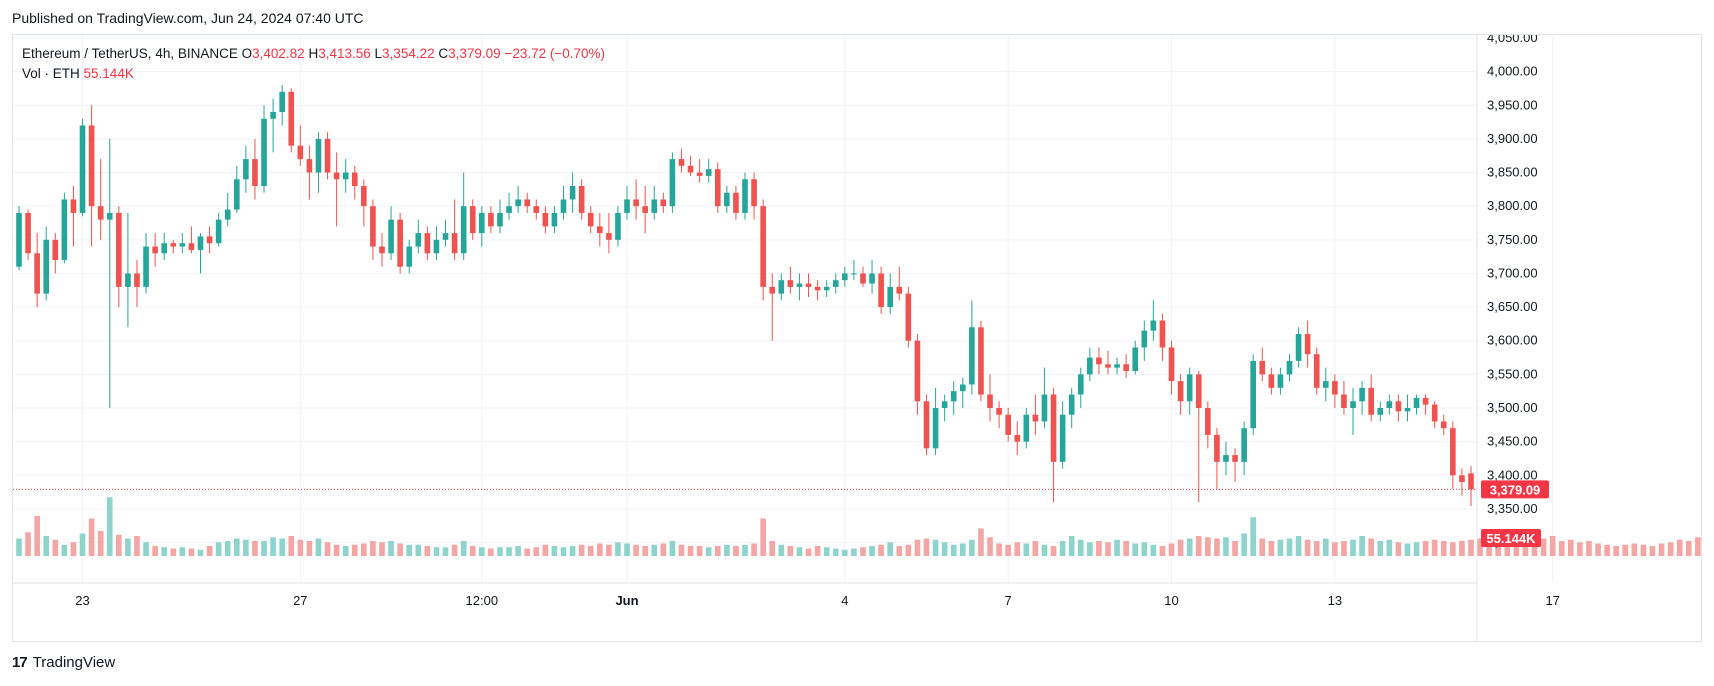 Image resolution: width=1714 pixels, height=686 pixels. Describe the element at coordinates (74, 662) in the screenshot. I see `tradingview-brand: TradingView` at that location.